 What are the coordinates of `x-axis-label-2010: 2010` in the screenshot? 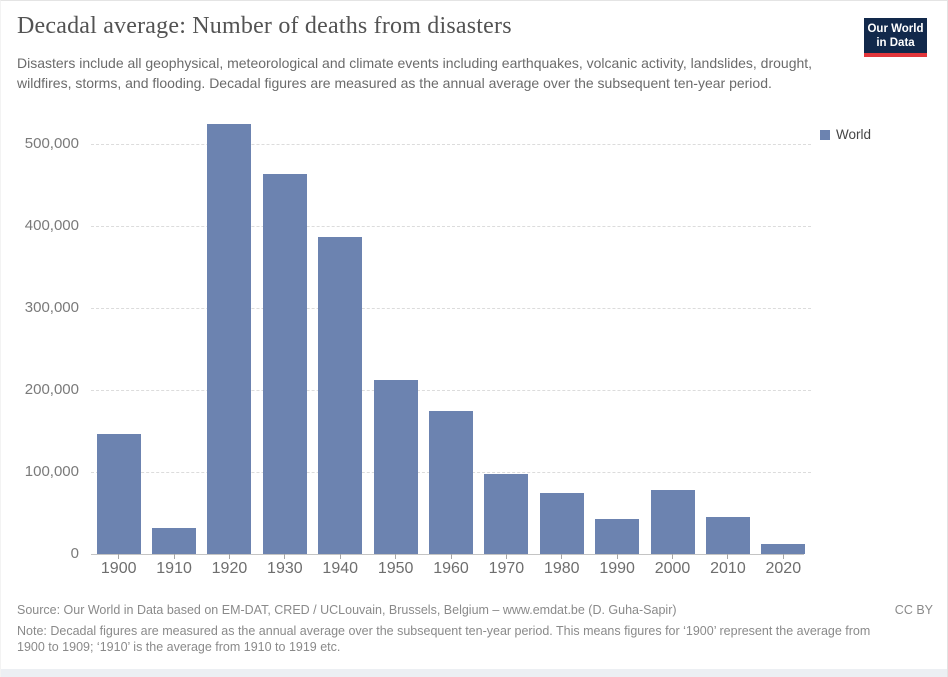 It's located at (728, 568).